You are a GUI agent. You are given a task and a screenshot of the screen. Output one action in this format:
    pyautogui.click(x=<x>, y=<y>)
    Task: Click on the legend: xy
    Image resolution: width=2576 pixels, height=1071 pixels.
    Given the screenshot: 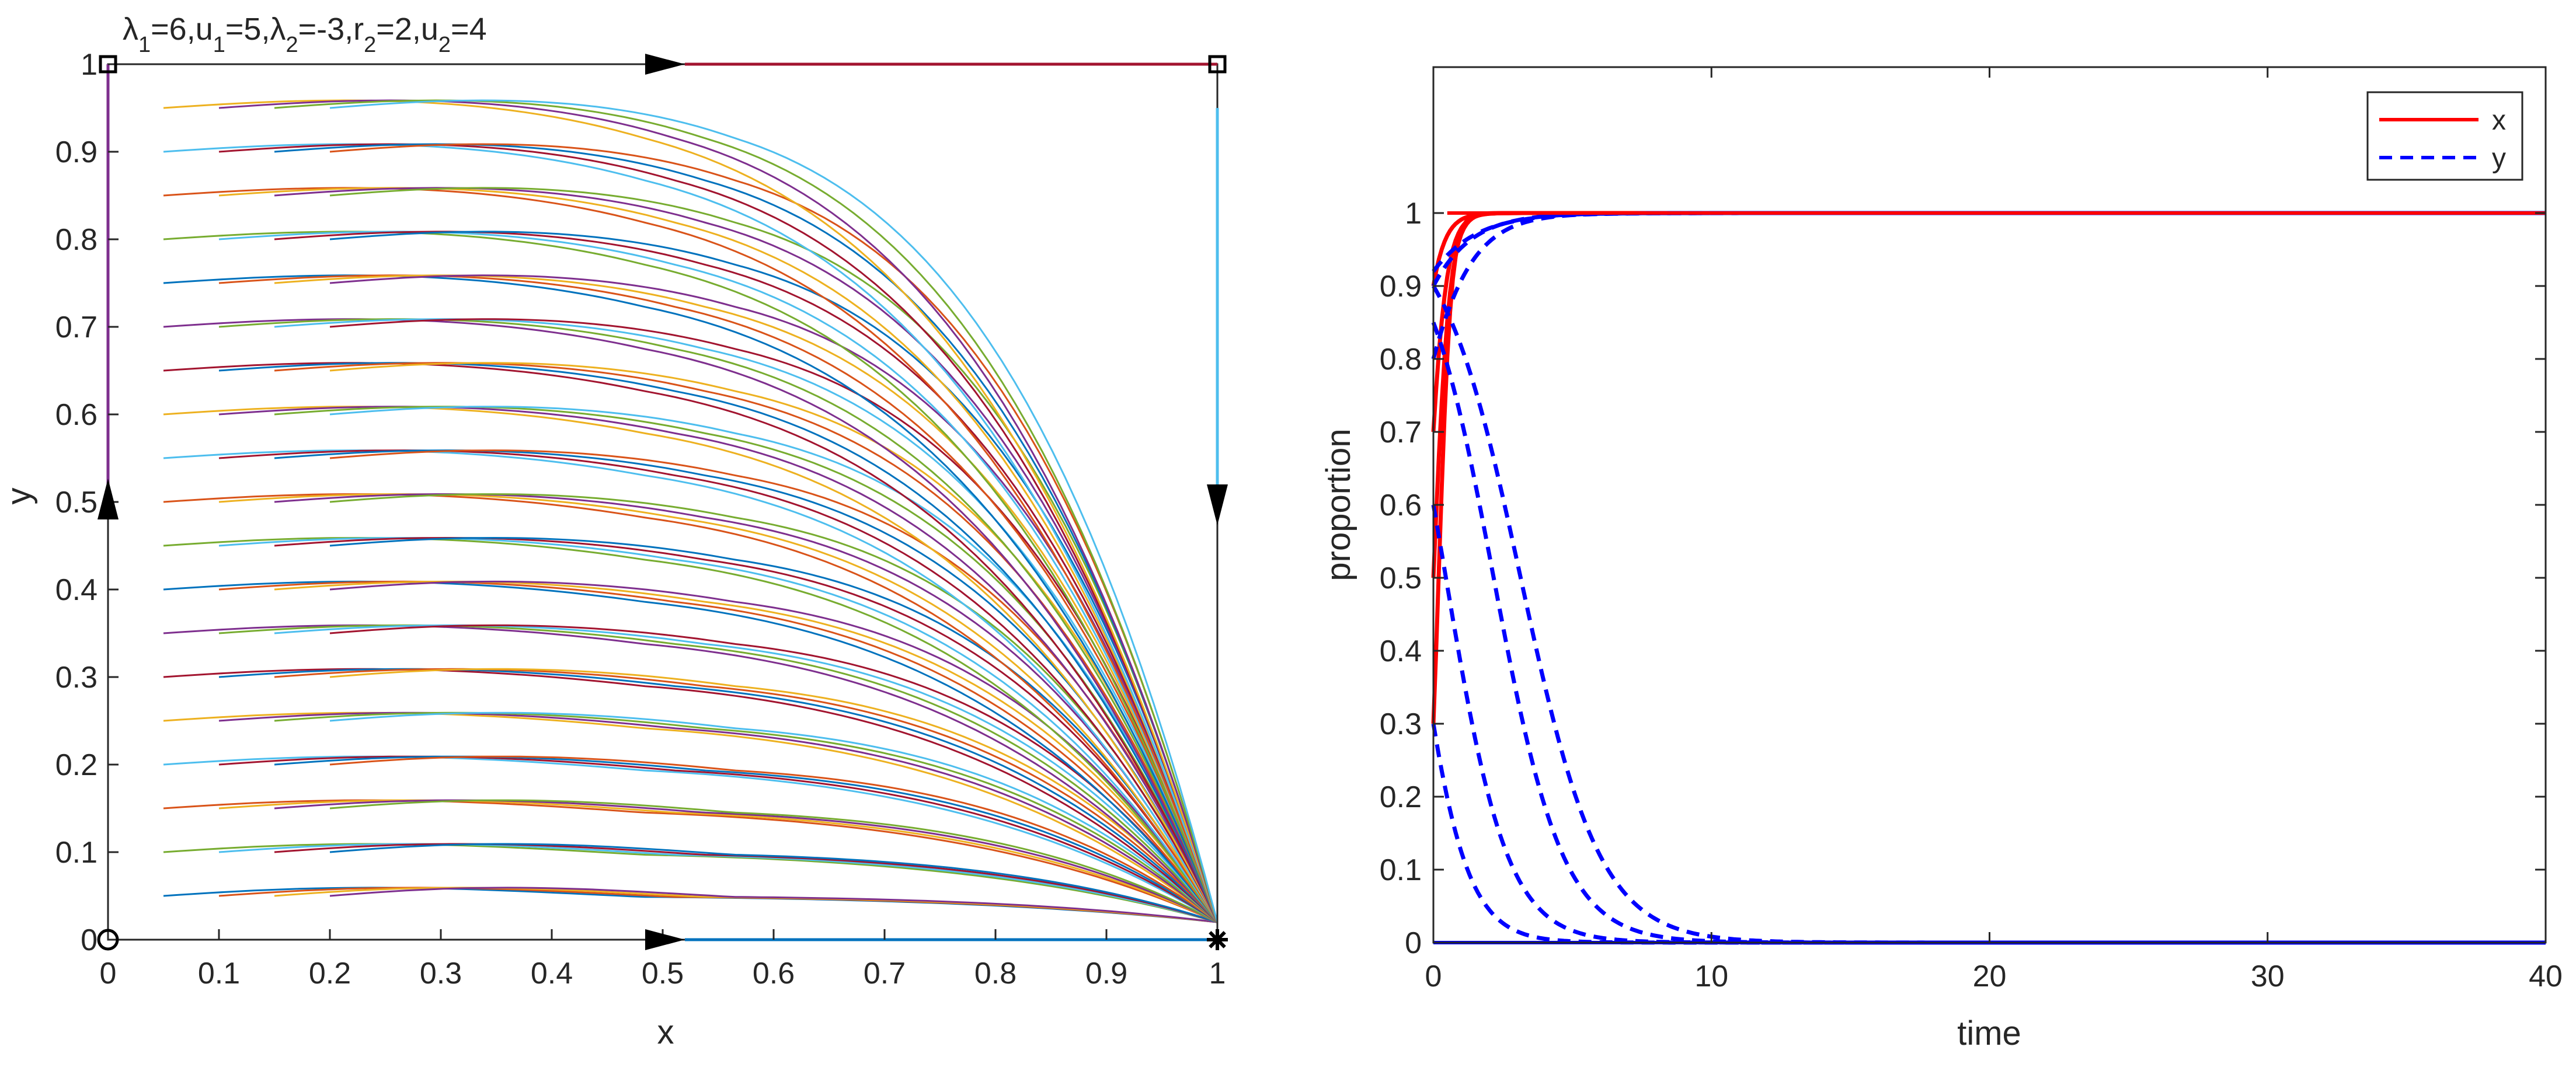 What is the action you would take?
    pyautogui.click(x=2444, y=136)
    